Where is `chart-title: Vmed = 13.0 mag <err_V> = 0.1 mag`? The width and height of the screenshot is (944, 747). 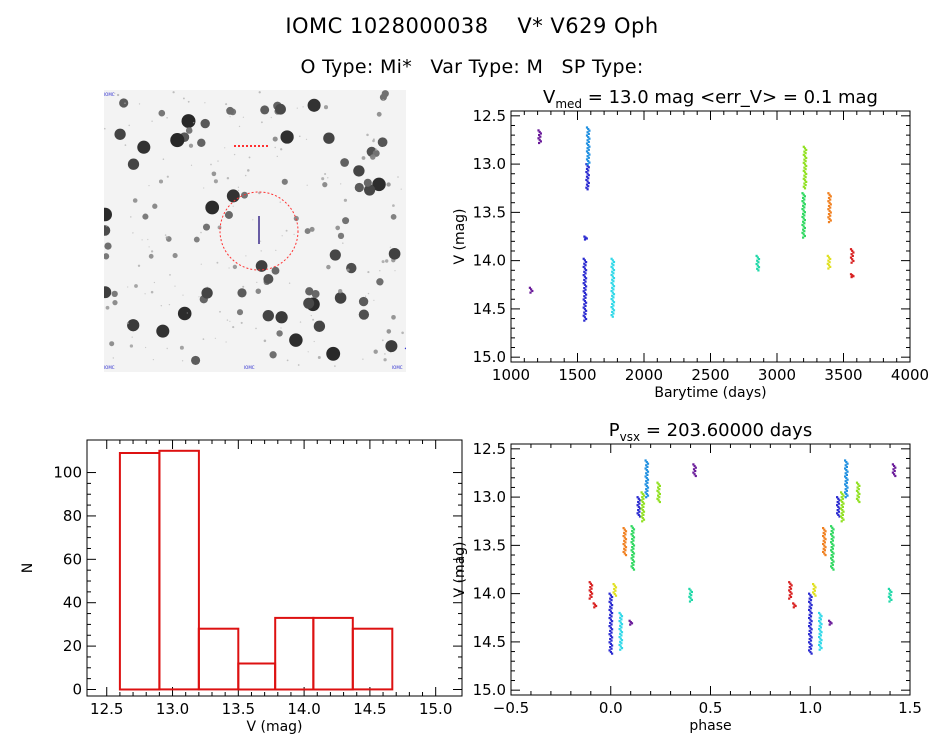 chart-title: Vmed = 13.0 mag <err_V> = 0.1 mag is located at coordinates (710, 99).